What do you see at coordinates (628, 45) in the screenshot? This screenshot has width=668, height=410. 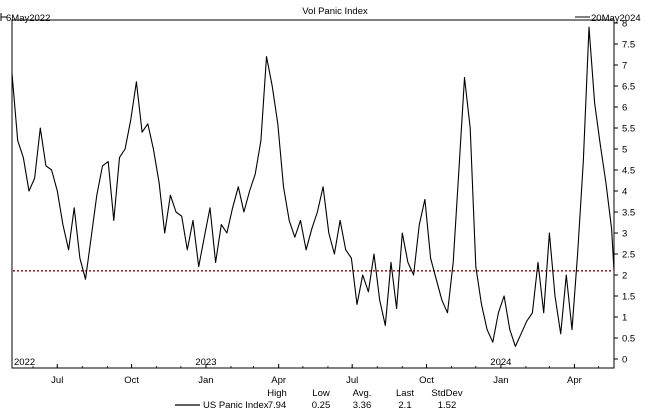 I see `y-tick-label: 7.5` at bounding box center [628, 45].